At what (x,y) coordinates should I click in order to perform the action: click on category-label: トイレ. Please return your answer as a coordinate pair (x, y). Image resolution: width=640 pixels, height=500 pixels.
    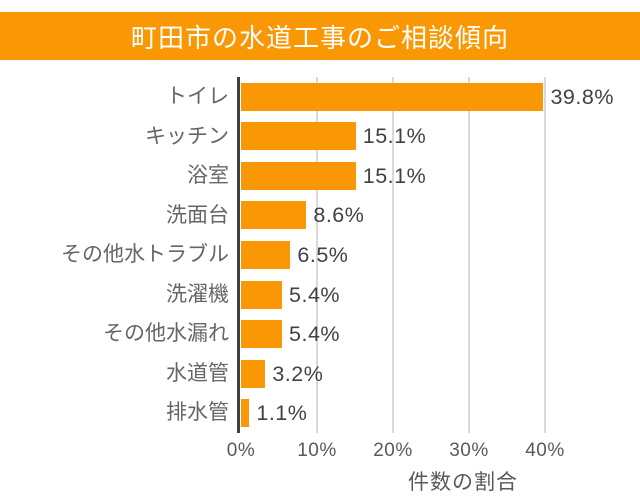
    Looking at the image, I should click on (197, 96).